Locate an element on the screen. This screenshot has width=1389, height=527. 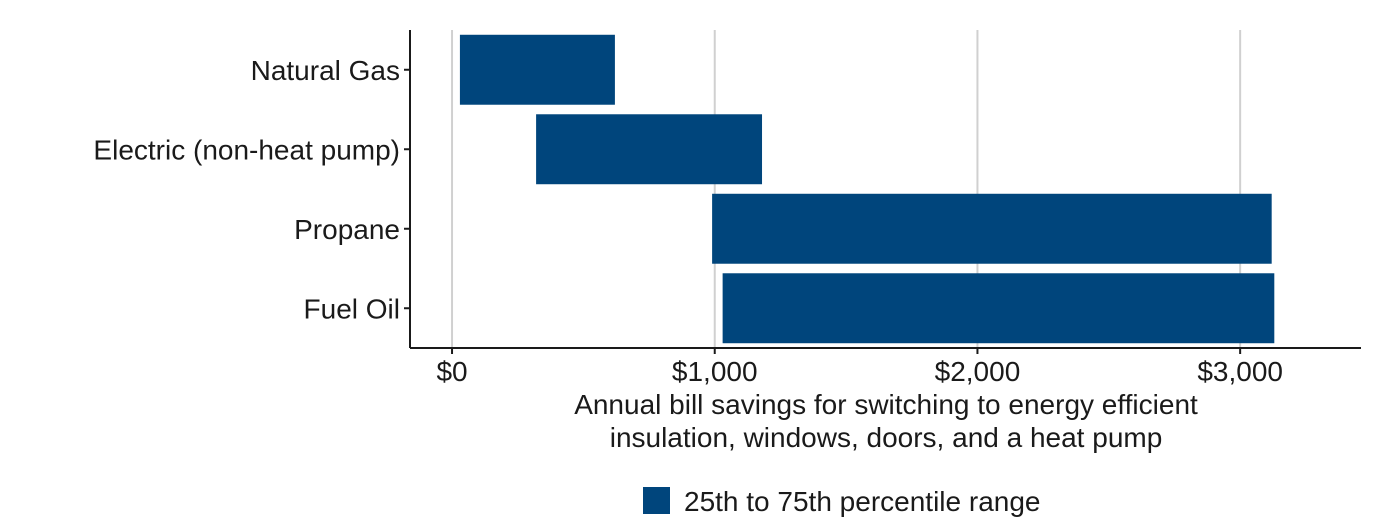
category-label: Fuel Oil is located at coordinates (352, 308).